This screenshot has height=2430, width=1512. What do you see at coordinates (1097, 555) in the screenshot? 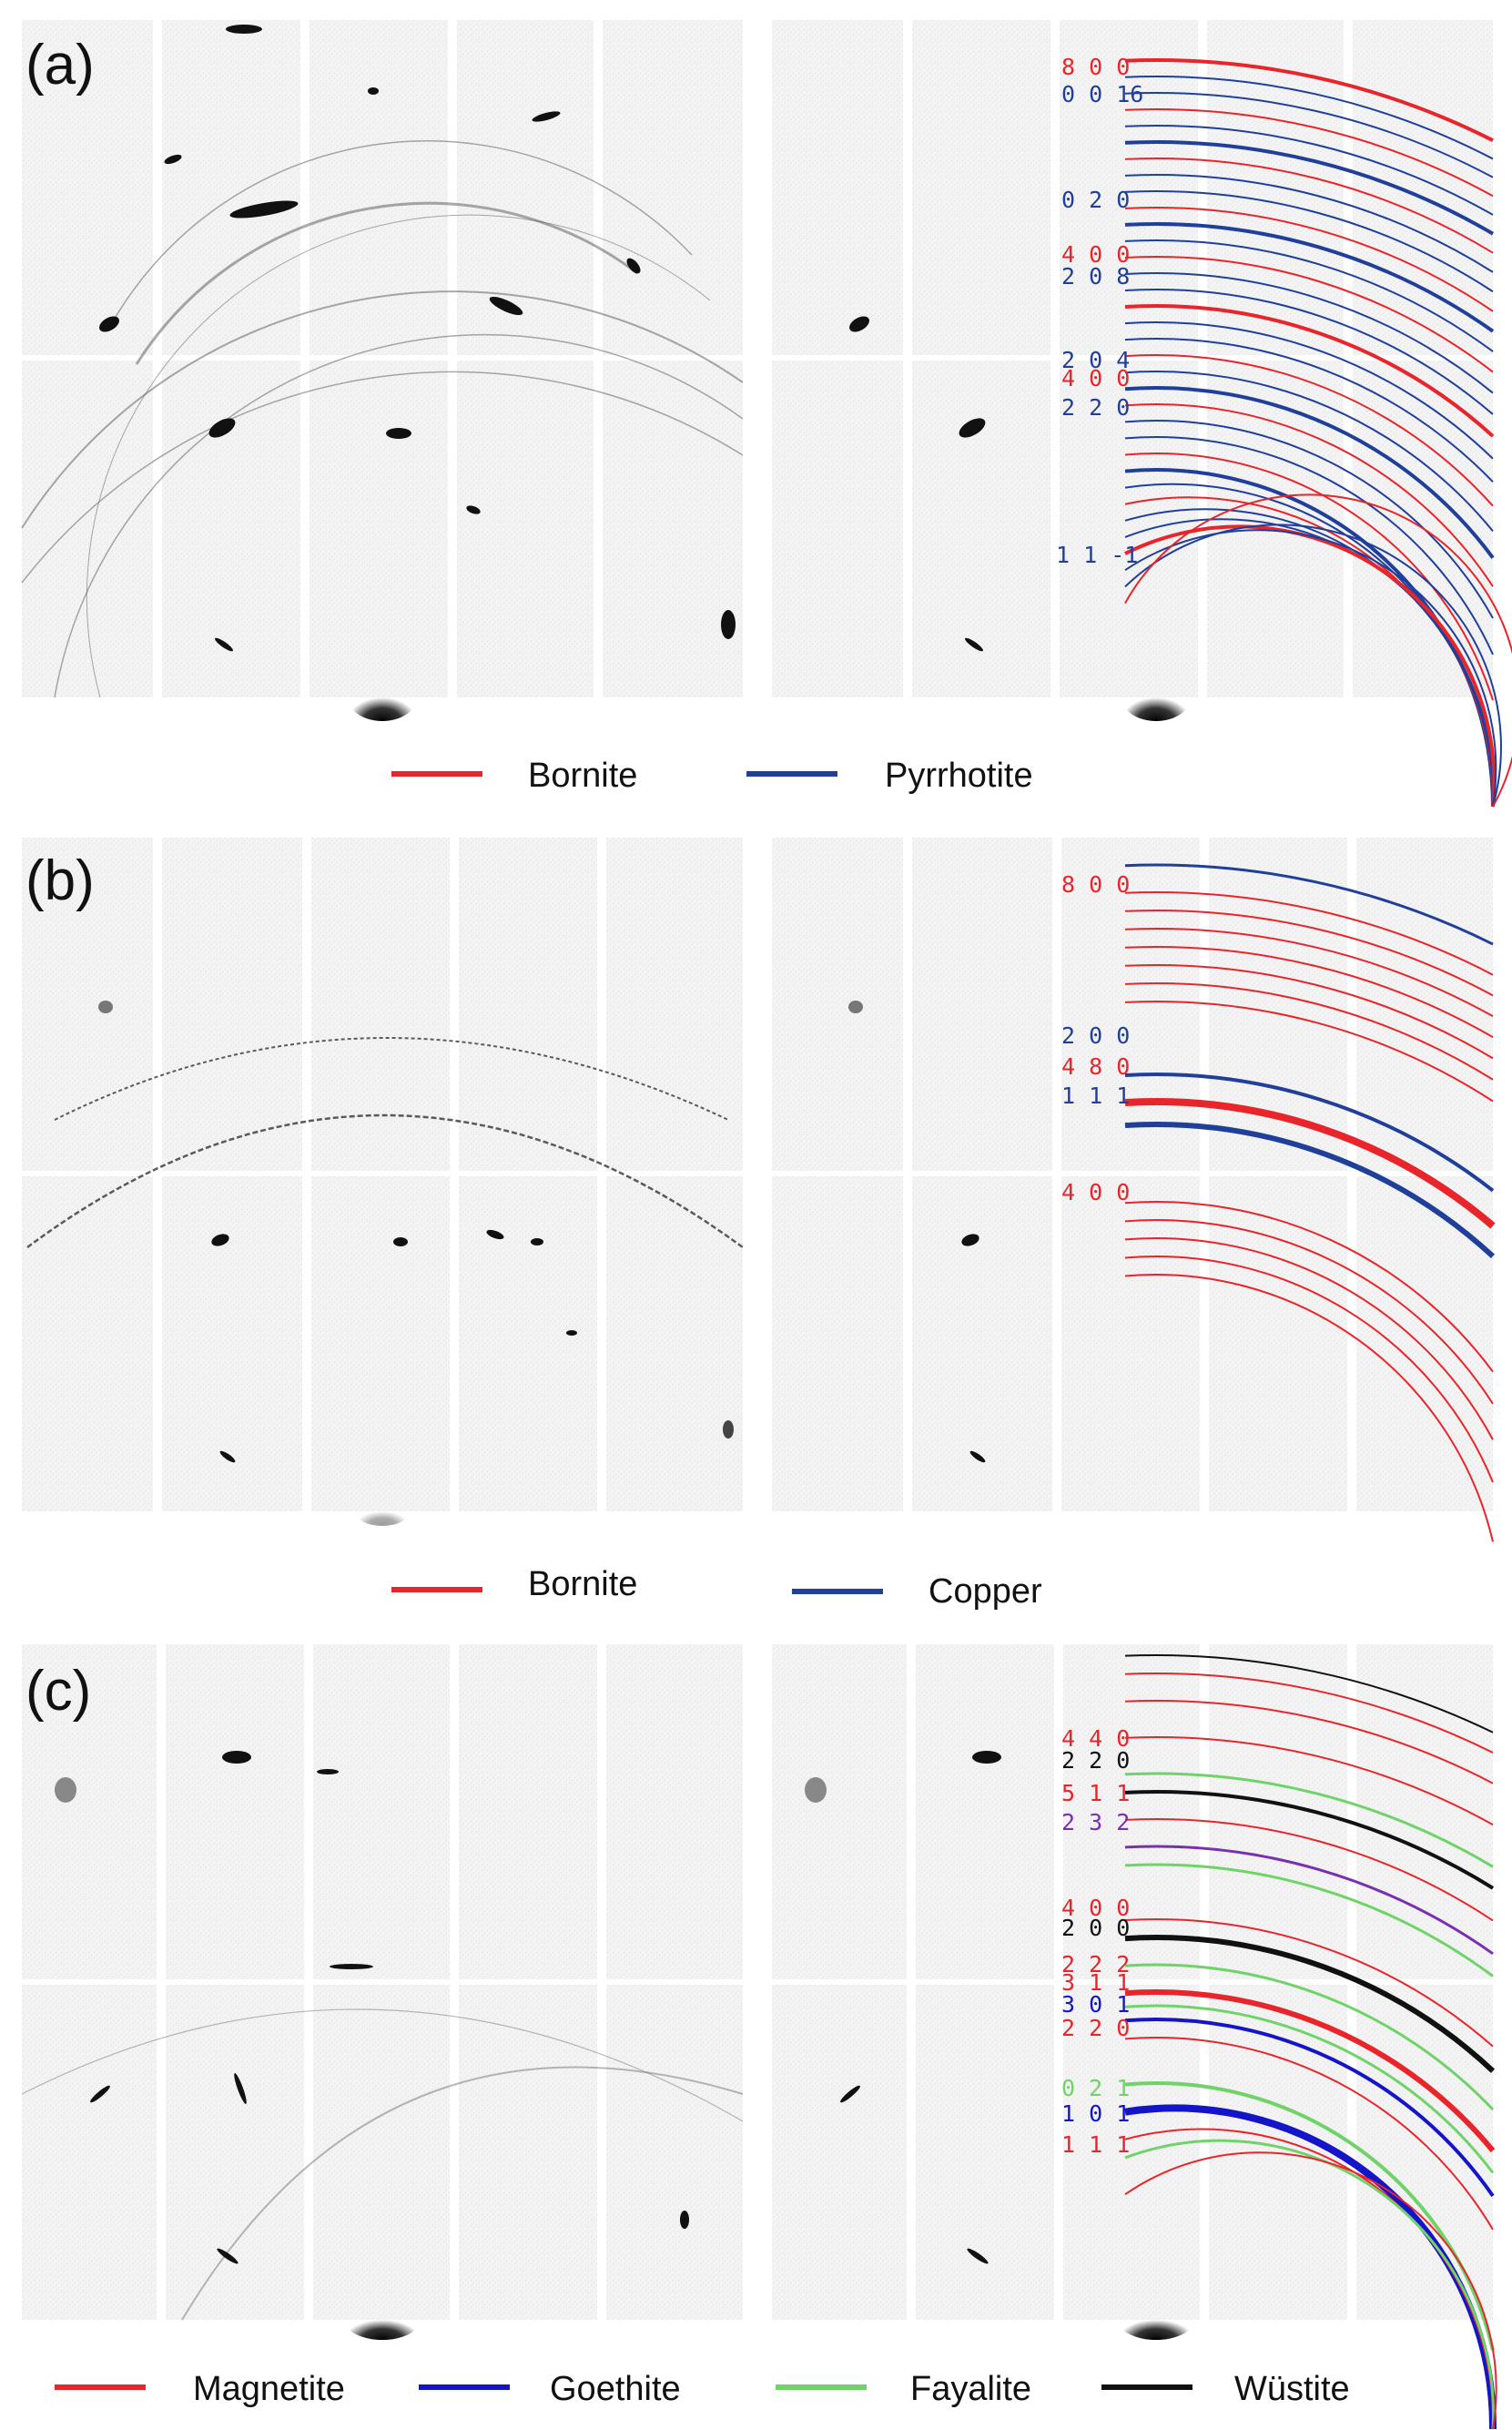
I see `hkl-label: 1 1 -1` at bounding box center [1097, 555].